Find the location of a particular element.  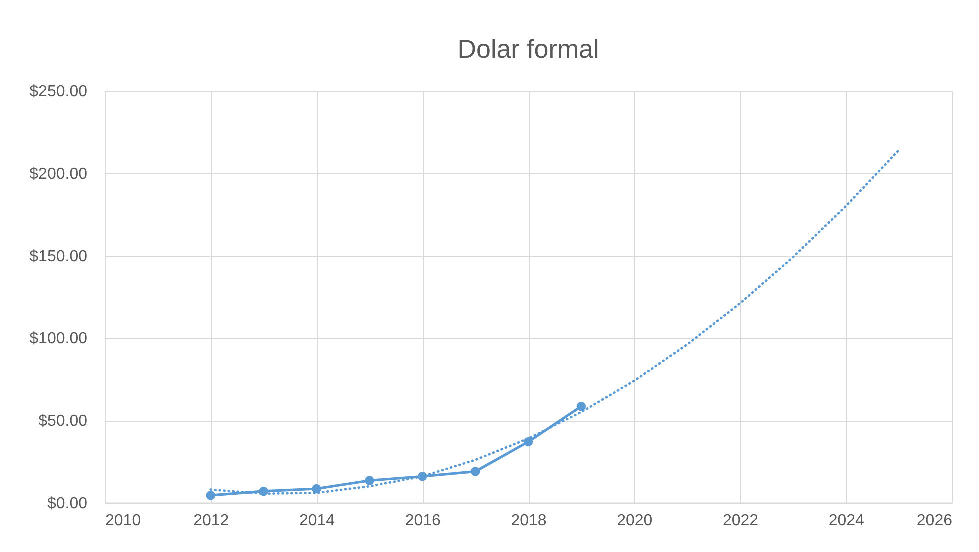

x-tick-label: 2018 is located at coordinates (529, 521).